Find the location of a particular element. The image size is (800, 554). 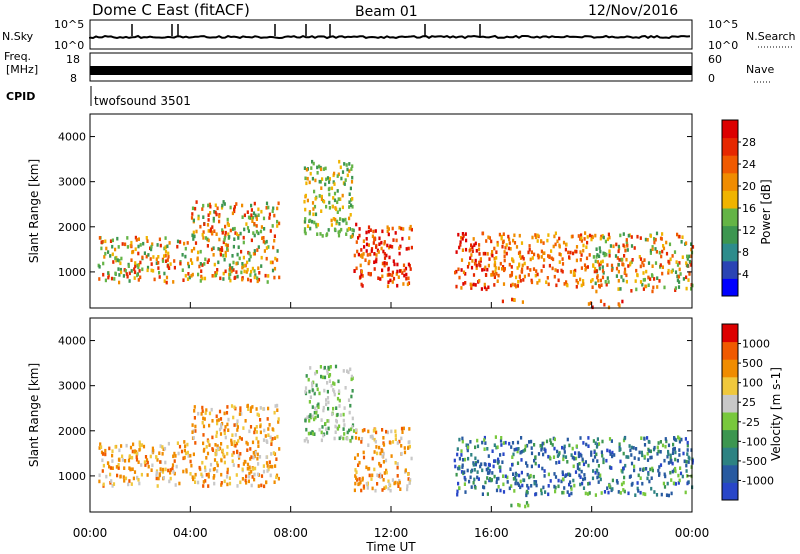

power-colorbar-segment is located at coordinates (730, 269).